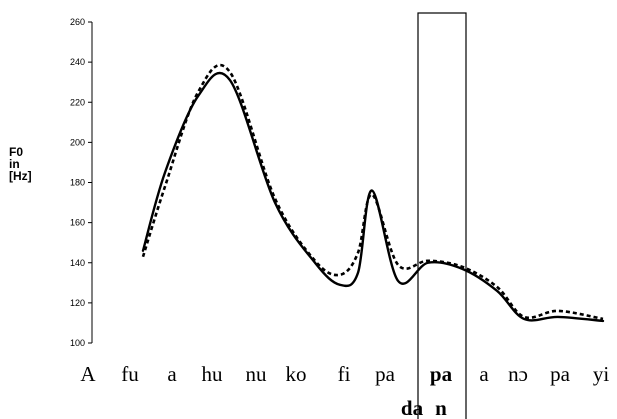  I want to click on y-tick-label: 140, so click(77, 263).